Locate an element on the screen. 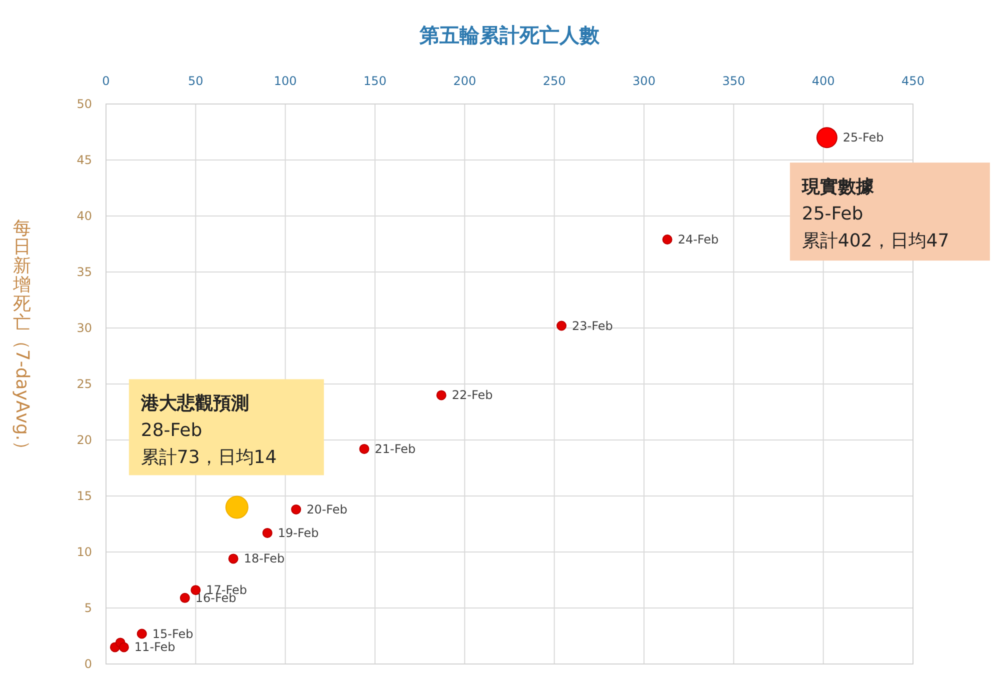 This screenshot has width=1000, height=681. data-label: 21-Feb is located at coordinates (395, 449).